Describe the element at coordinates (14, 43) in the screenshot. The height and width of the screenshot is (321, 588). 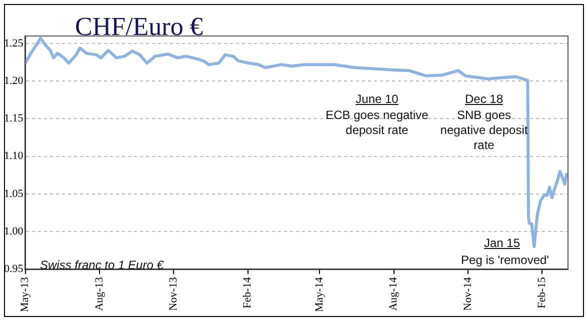
I see `y-tick-label: 1.25` at that location.